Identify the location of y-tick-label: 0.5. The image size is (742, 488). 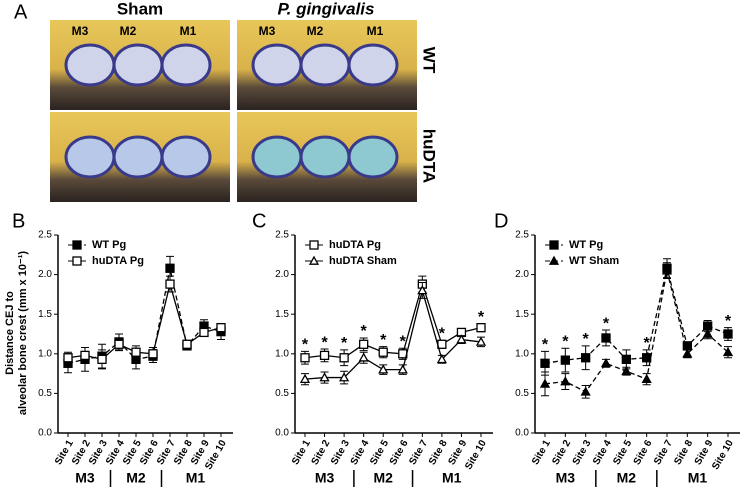
(282, 393).